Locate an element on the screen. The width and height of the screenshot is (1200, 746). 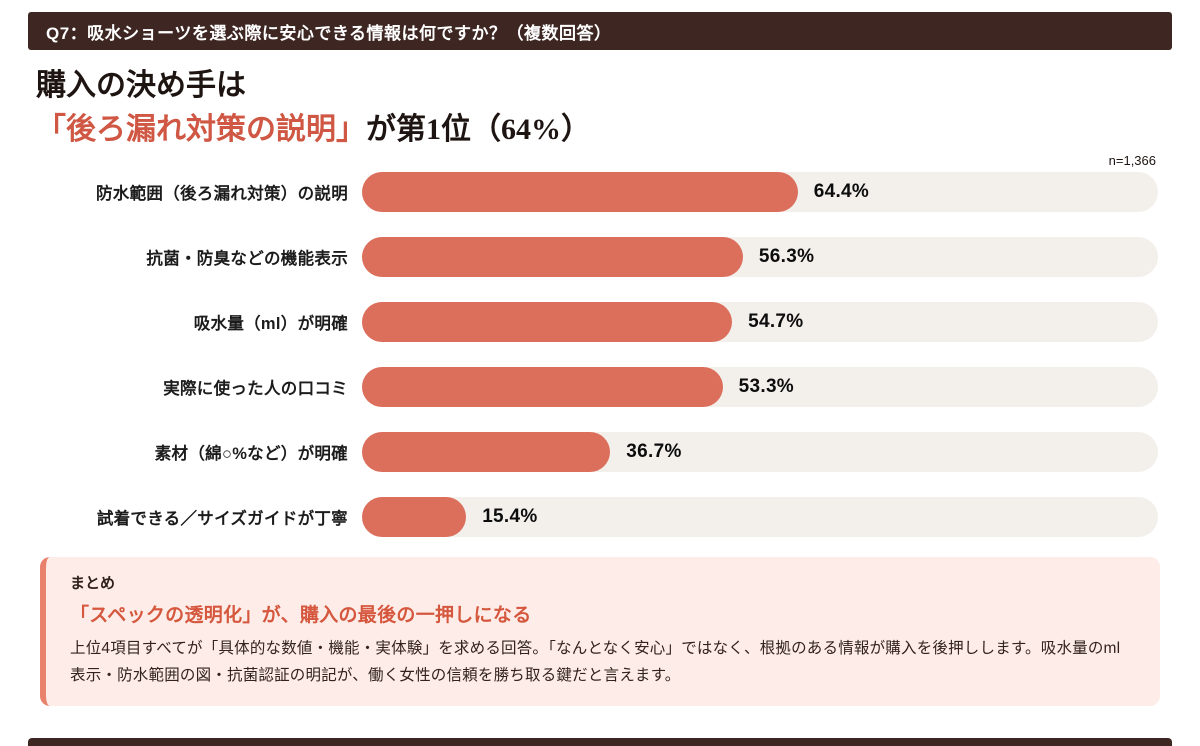
bar-category-label: 吸水量（ml）が明確 is located at coordinates (270, 324).